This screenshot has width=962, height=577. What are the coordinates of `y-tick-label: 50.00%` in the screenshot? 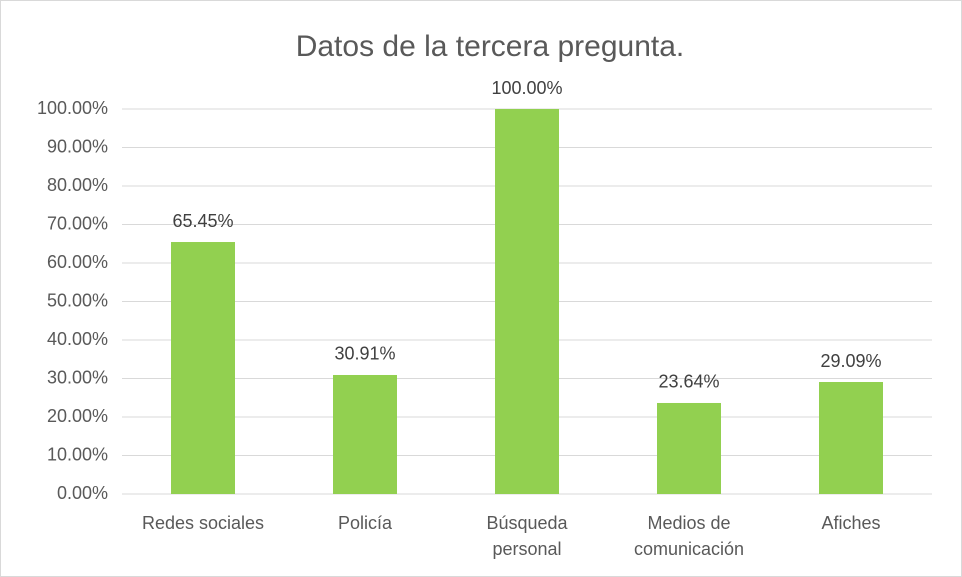 It's located at (77, 300).